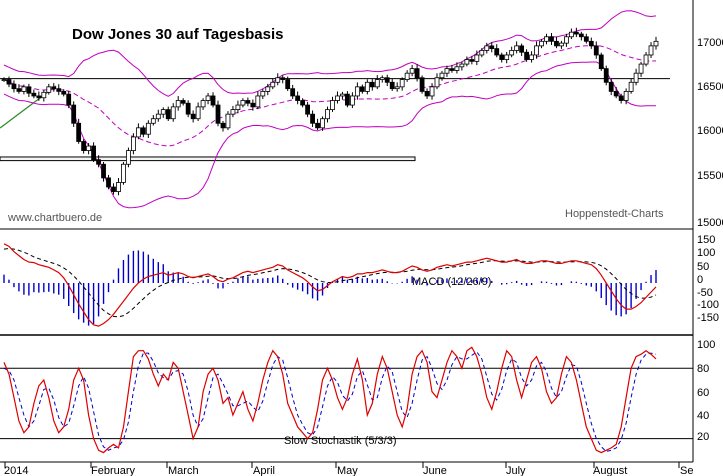 Image resolution: width=723 pixels, height=476 pixels. I want to click on stoch-tick-label: 20, so click(703, 437).